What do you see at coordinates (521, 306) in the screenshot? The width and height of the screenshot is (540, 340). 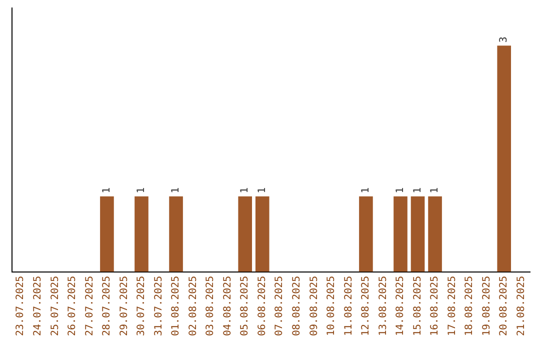 I see `x-tick-label: 21.08.2025` at bounding box center [521, 306].